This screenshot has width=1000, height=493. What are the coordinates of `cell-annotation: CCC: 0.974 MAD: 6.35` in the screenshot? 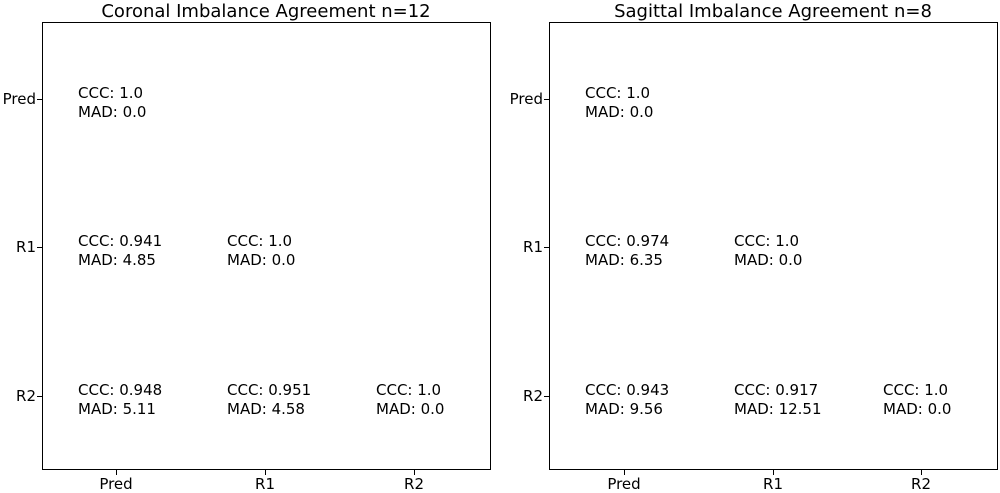 It's located at (627, 251).